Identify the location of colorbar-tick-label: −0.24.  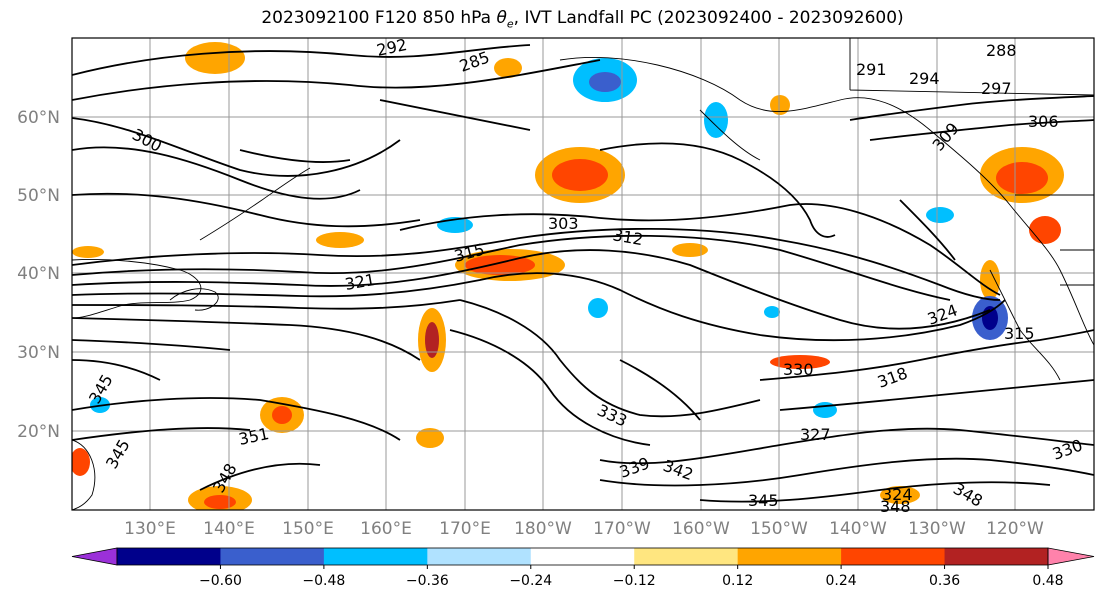
(530, 581).